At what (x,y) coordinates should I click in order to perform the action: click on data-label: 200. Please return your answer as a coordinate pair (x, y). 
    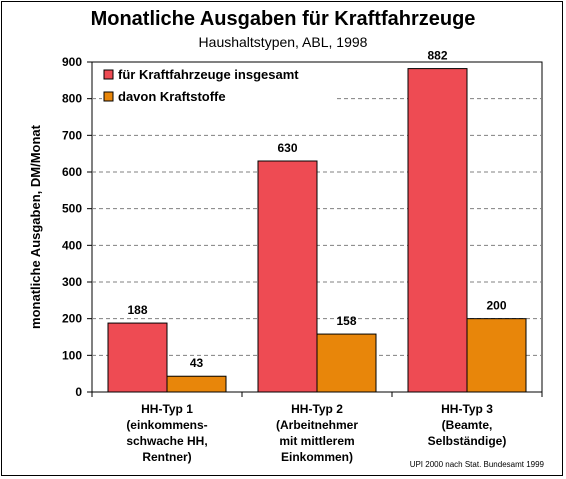
    Looking at the image, I should click on (496, 306).